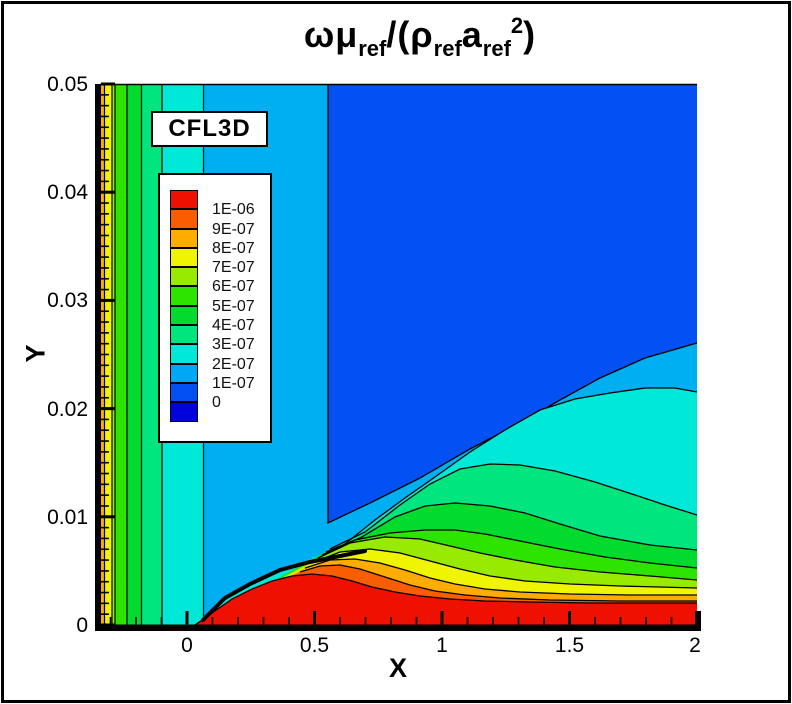 This screenshot has height=704, width=792. Describe the element at coordinates (151, 354) in the screenshot. I see `stripe-spring-green` at that location.